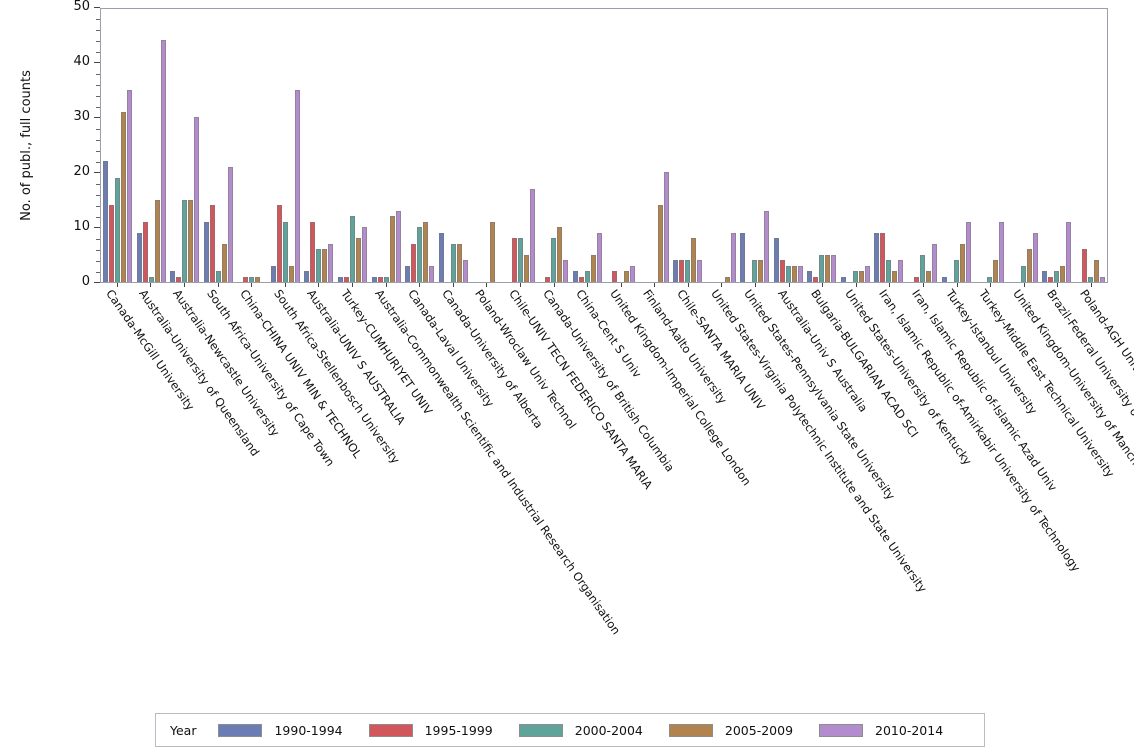 The width and height of the screenshot is (1134, 756). I want to click on legend-item: 1995-1999, so click(430, 730).